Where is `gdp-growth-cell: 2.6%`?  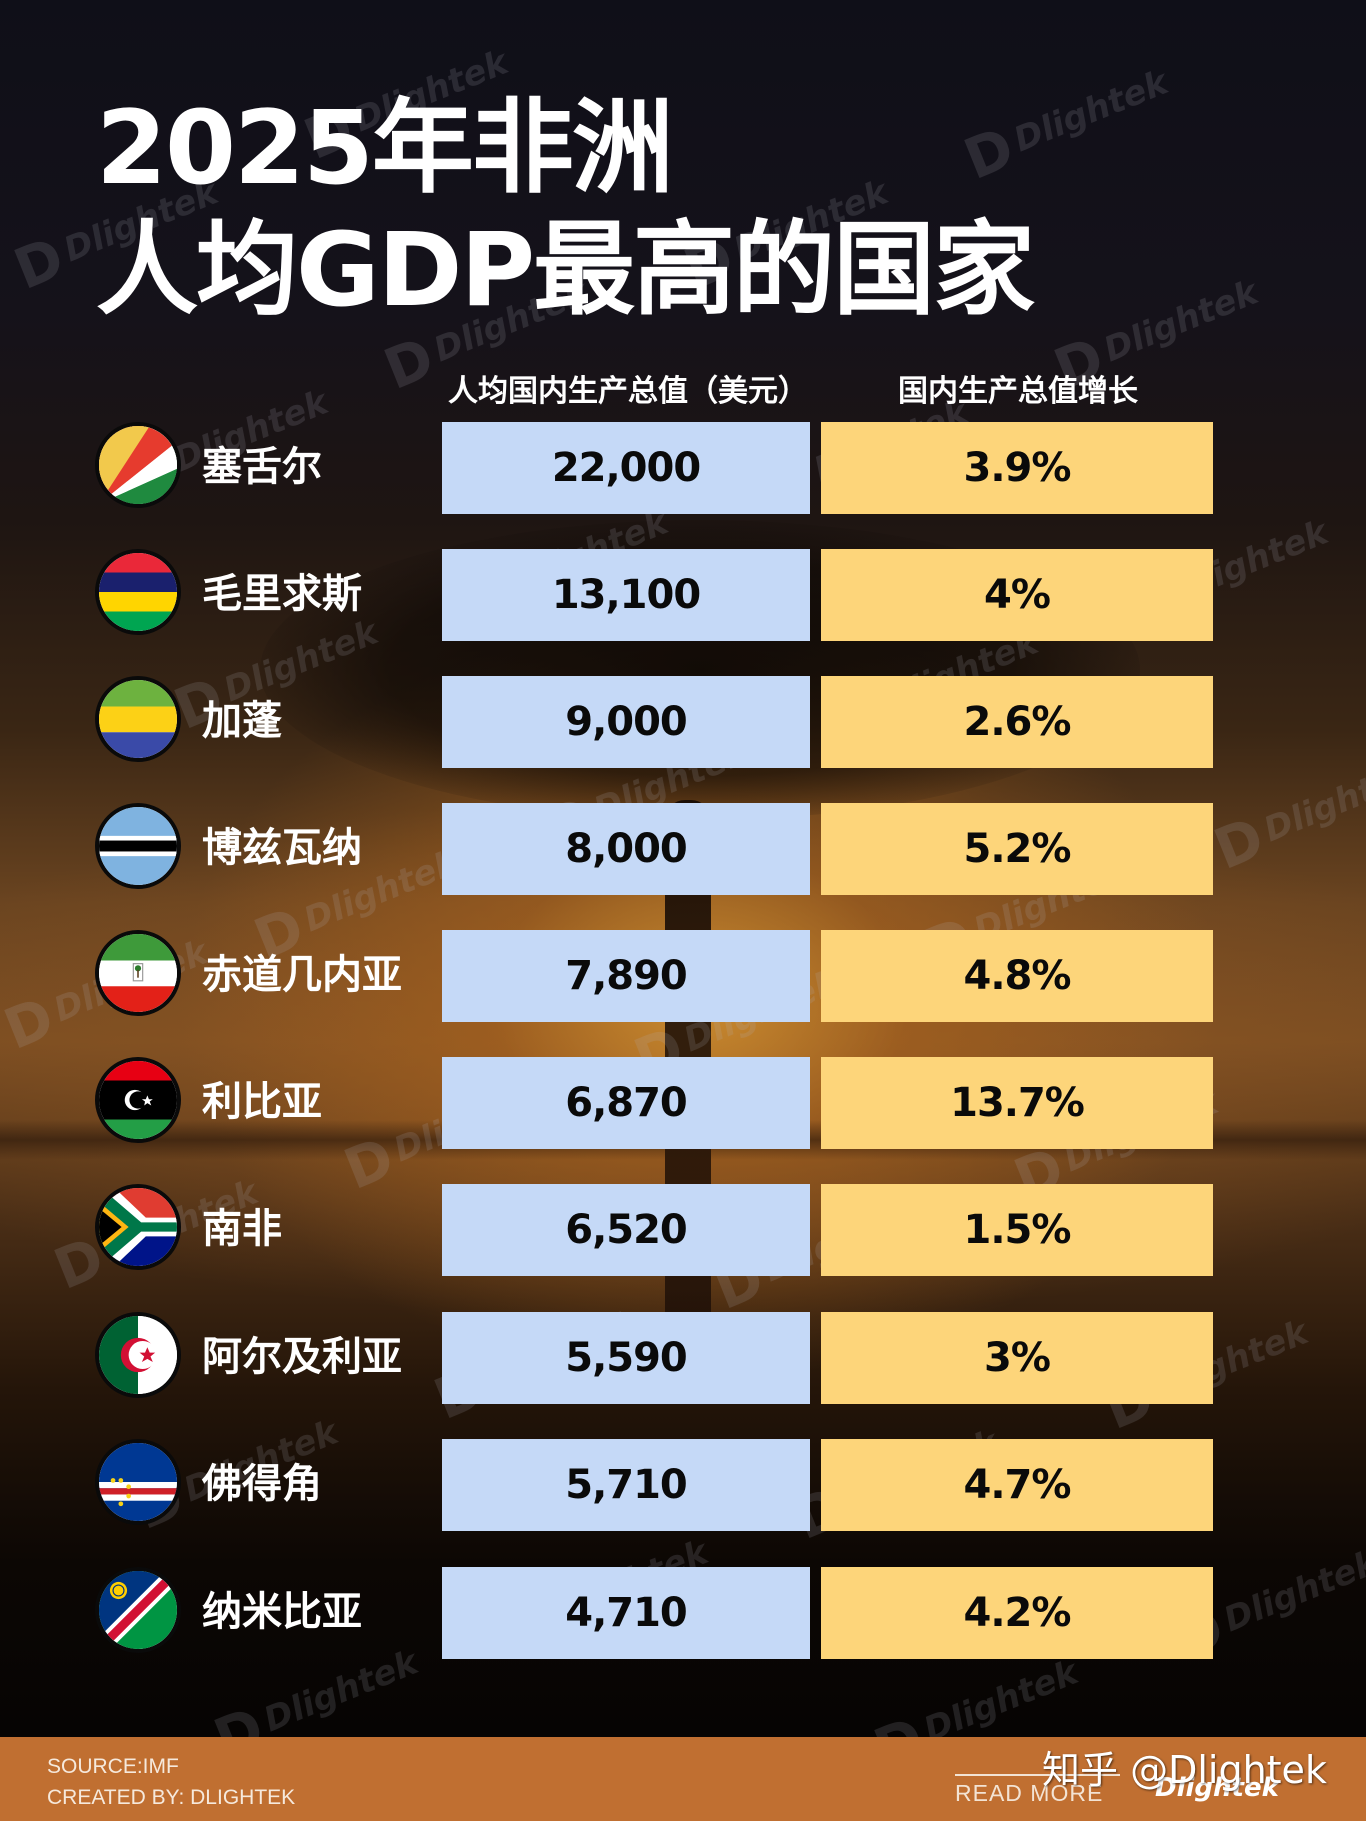
gdp-growth-cell: 2.6% is located at coordinates (1017, 722).